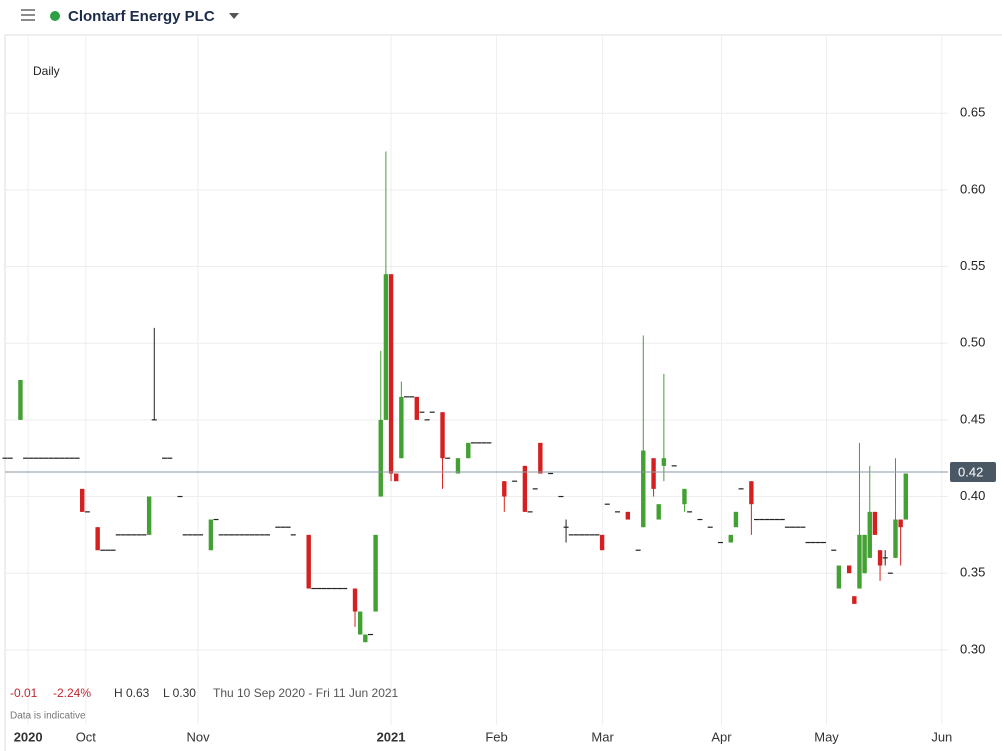  Describe the element at coordinates (972, 188) in the screenshot. I see `y-tick-label: 0.60` at that location.